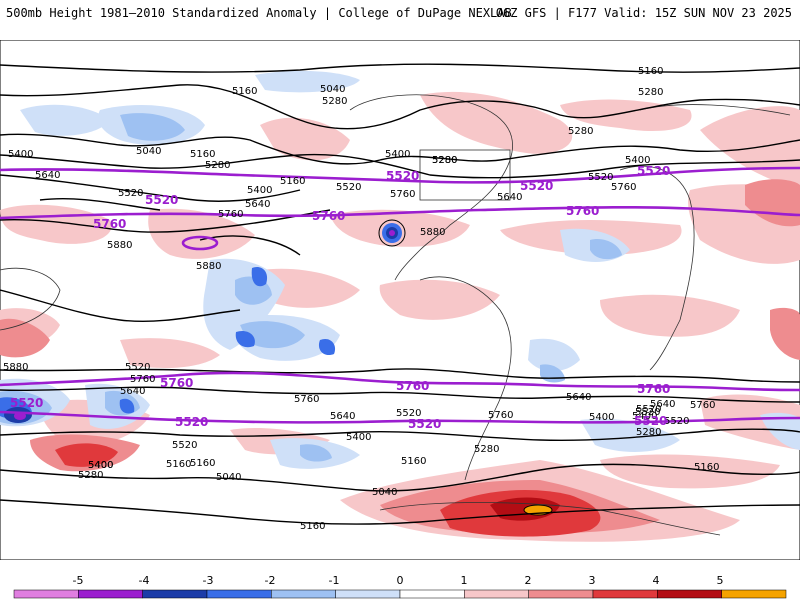 Image resolution: width=800 pixels, height=600 pixels. Describe the element at coordinates (400, 212) in the screenshot. I see `contour-5760-north` at that location.